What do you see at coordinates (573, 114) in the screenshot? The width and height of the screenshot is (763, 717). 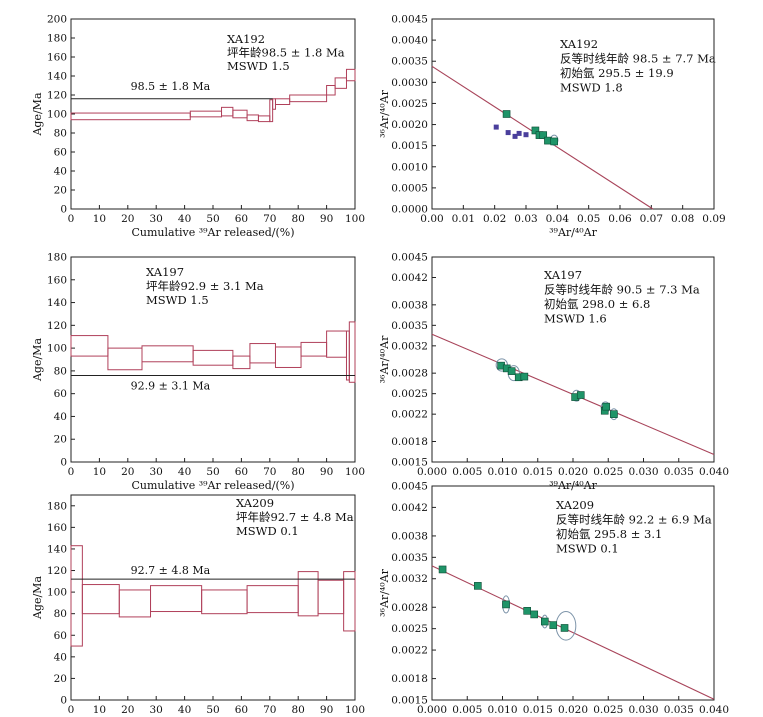 I see `plot-frame` at bounding box center [573, 114].